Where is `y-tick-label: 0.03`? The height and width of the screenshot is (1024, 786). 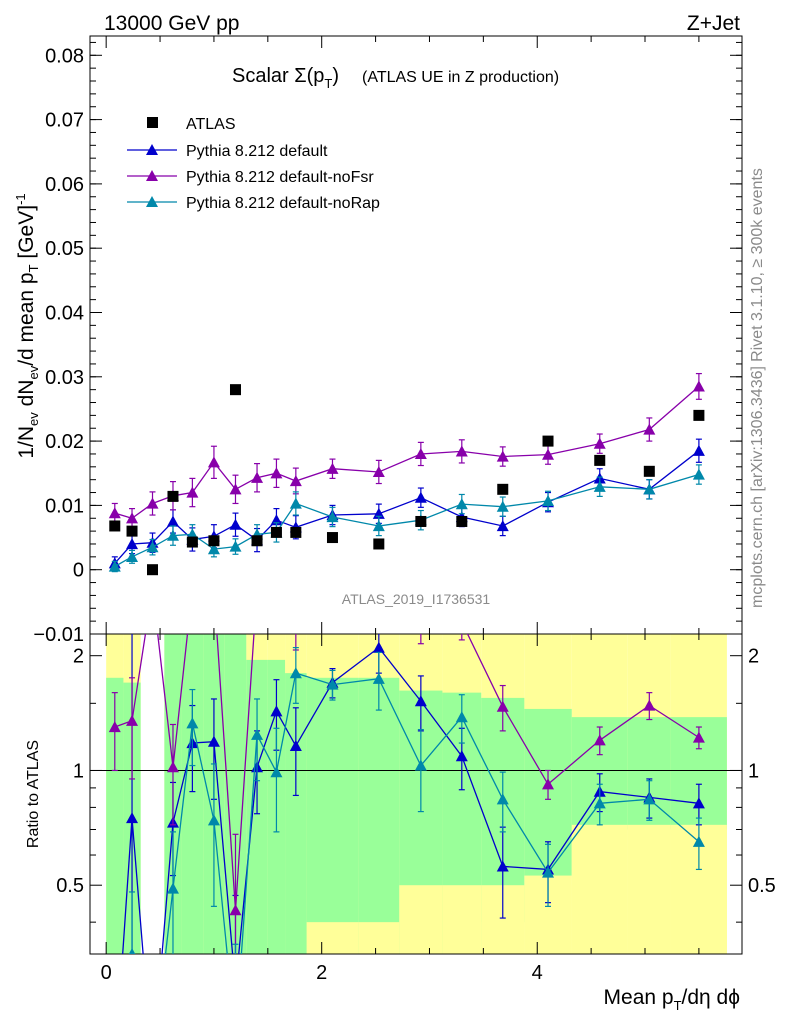 y-tick-label: 0.03 is located at coordinates (64, 378).